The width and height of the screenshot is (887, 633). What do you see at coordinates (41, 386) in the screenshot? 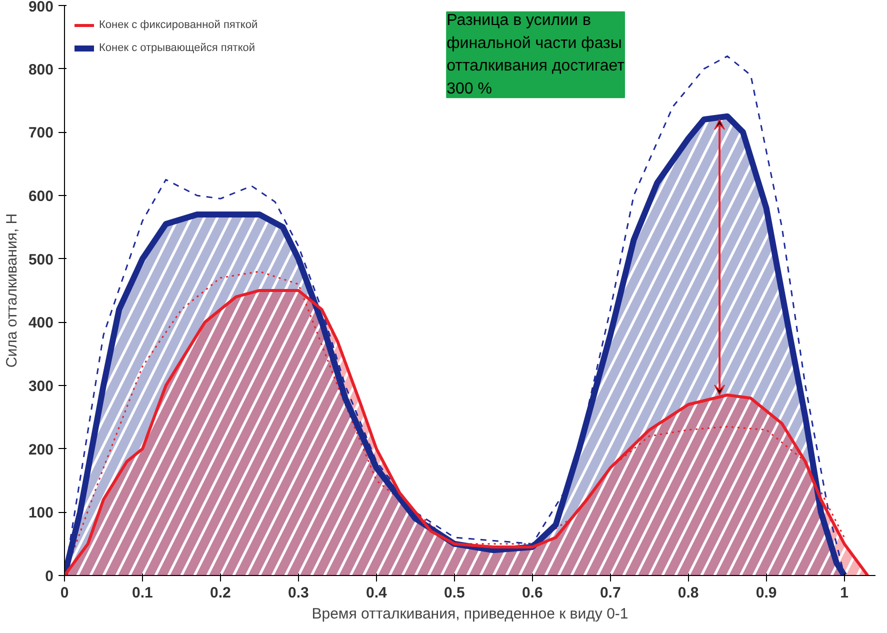
I see `y-tick-label: 300` at bounding box center [41, 386].